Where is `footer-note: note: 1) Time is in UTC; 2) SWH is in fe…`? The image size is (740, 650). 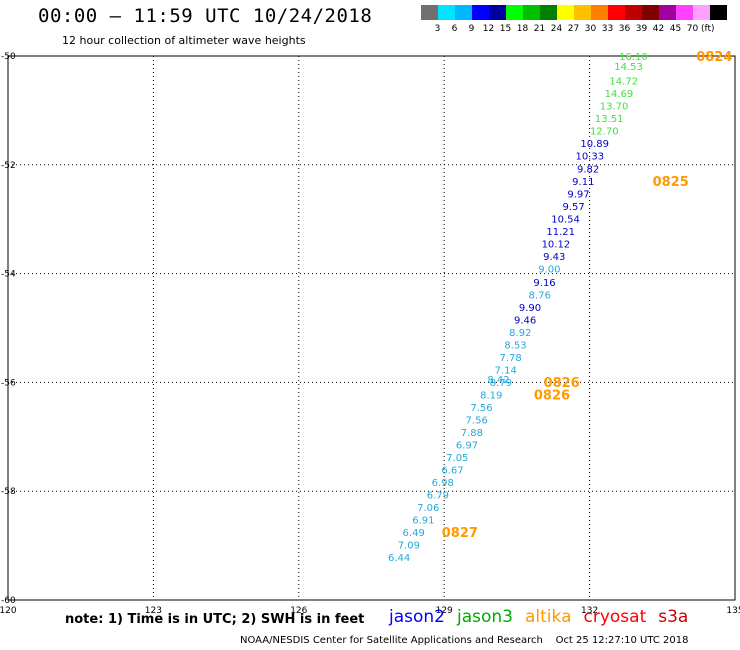 footer-note: note: 1) Time is in UTC; 2) SWH is in fe… is located at coordinates (215, 619).